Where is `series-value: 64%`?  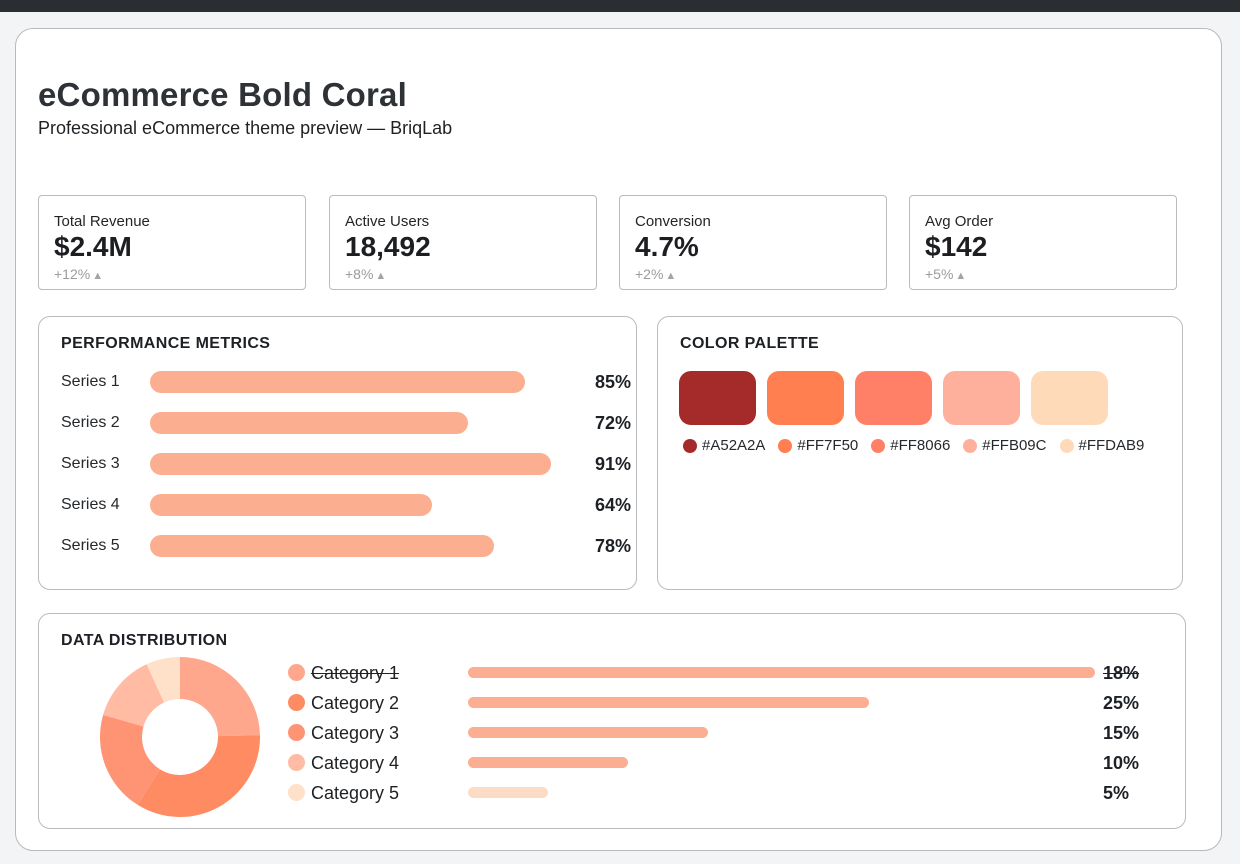
series-value: 64% is located at coordinates (613, 505).